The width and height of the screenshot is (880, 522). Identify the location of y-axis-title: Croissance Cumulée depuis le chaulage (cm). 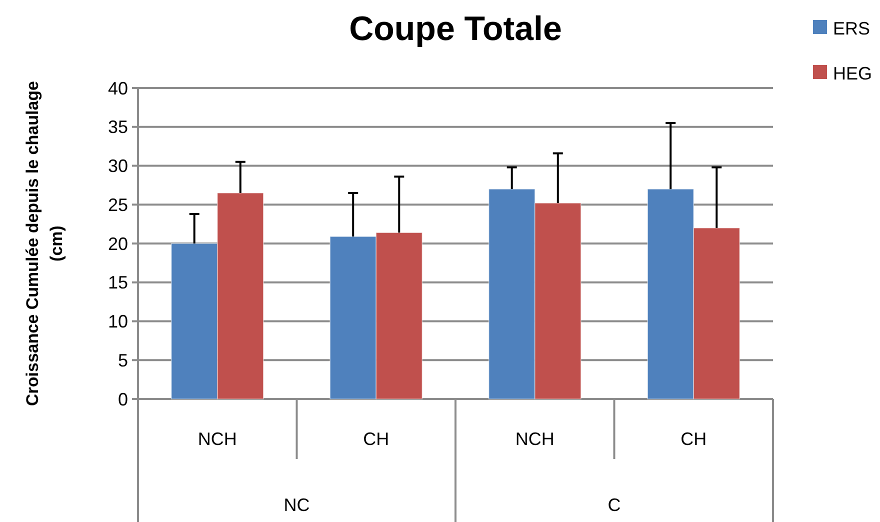
(44, 243).